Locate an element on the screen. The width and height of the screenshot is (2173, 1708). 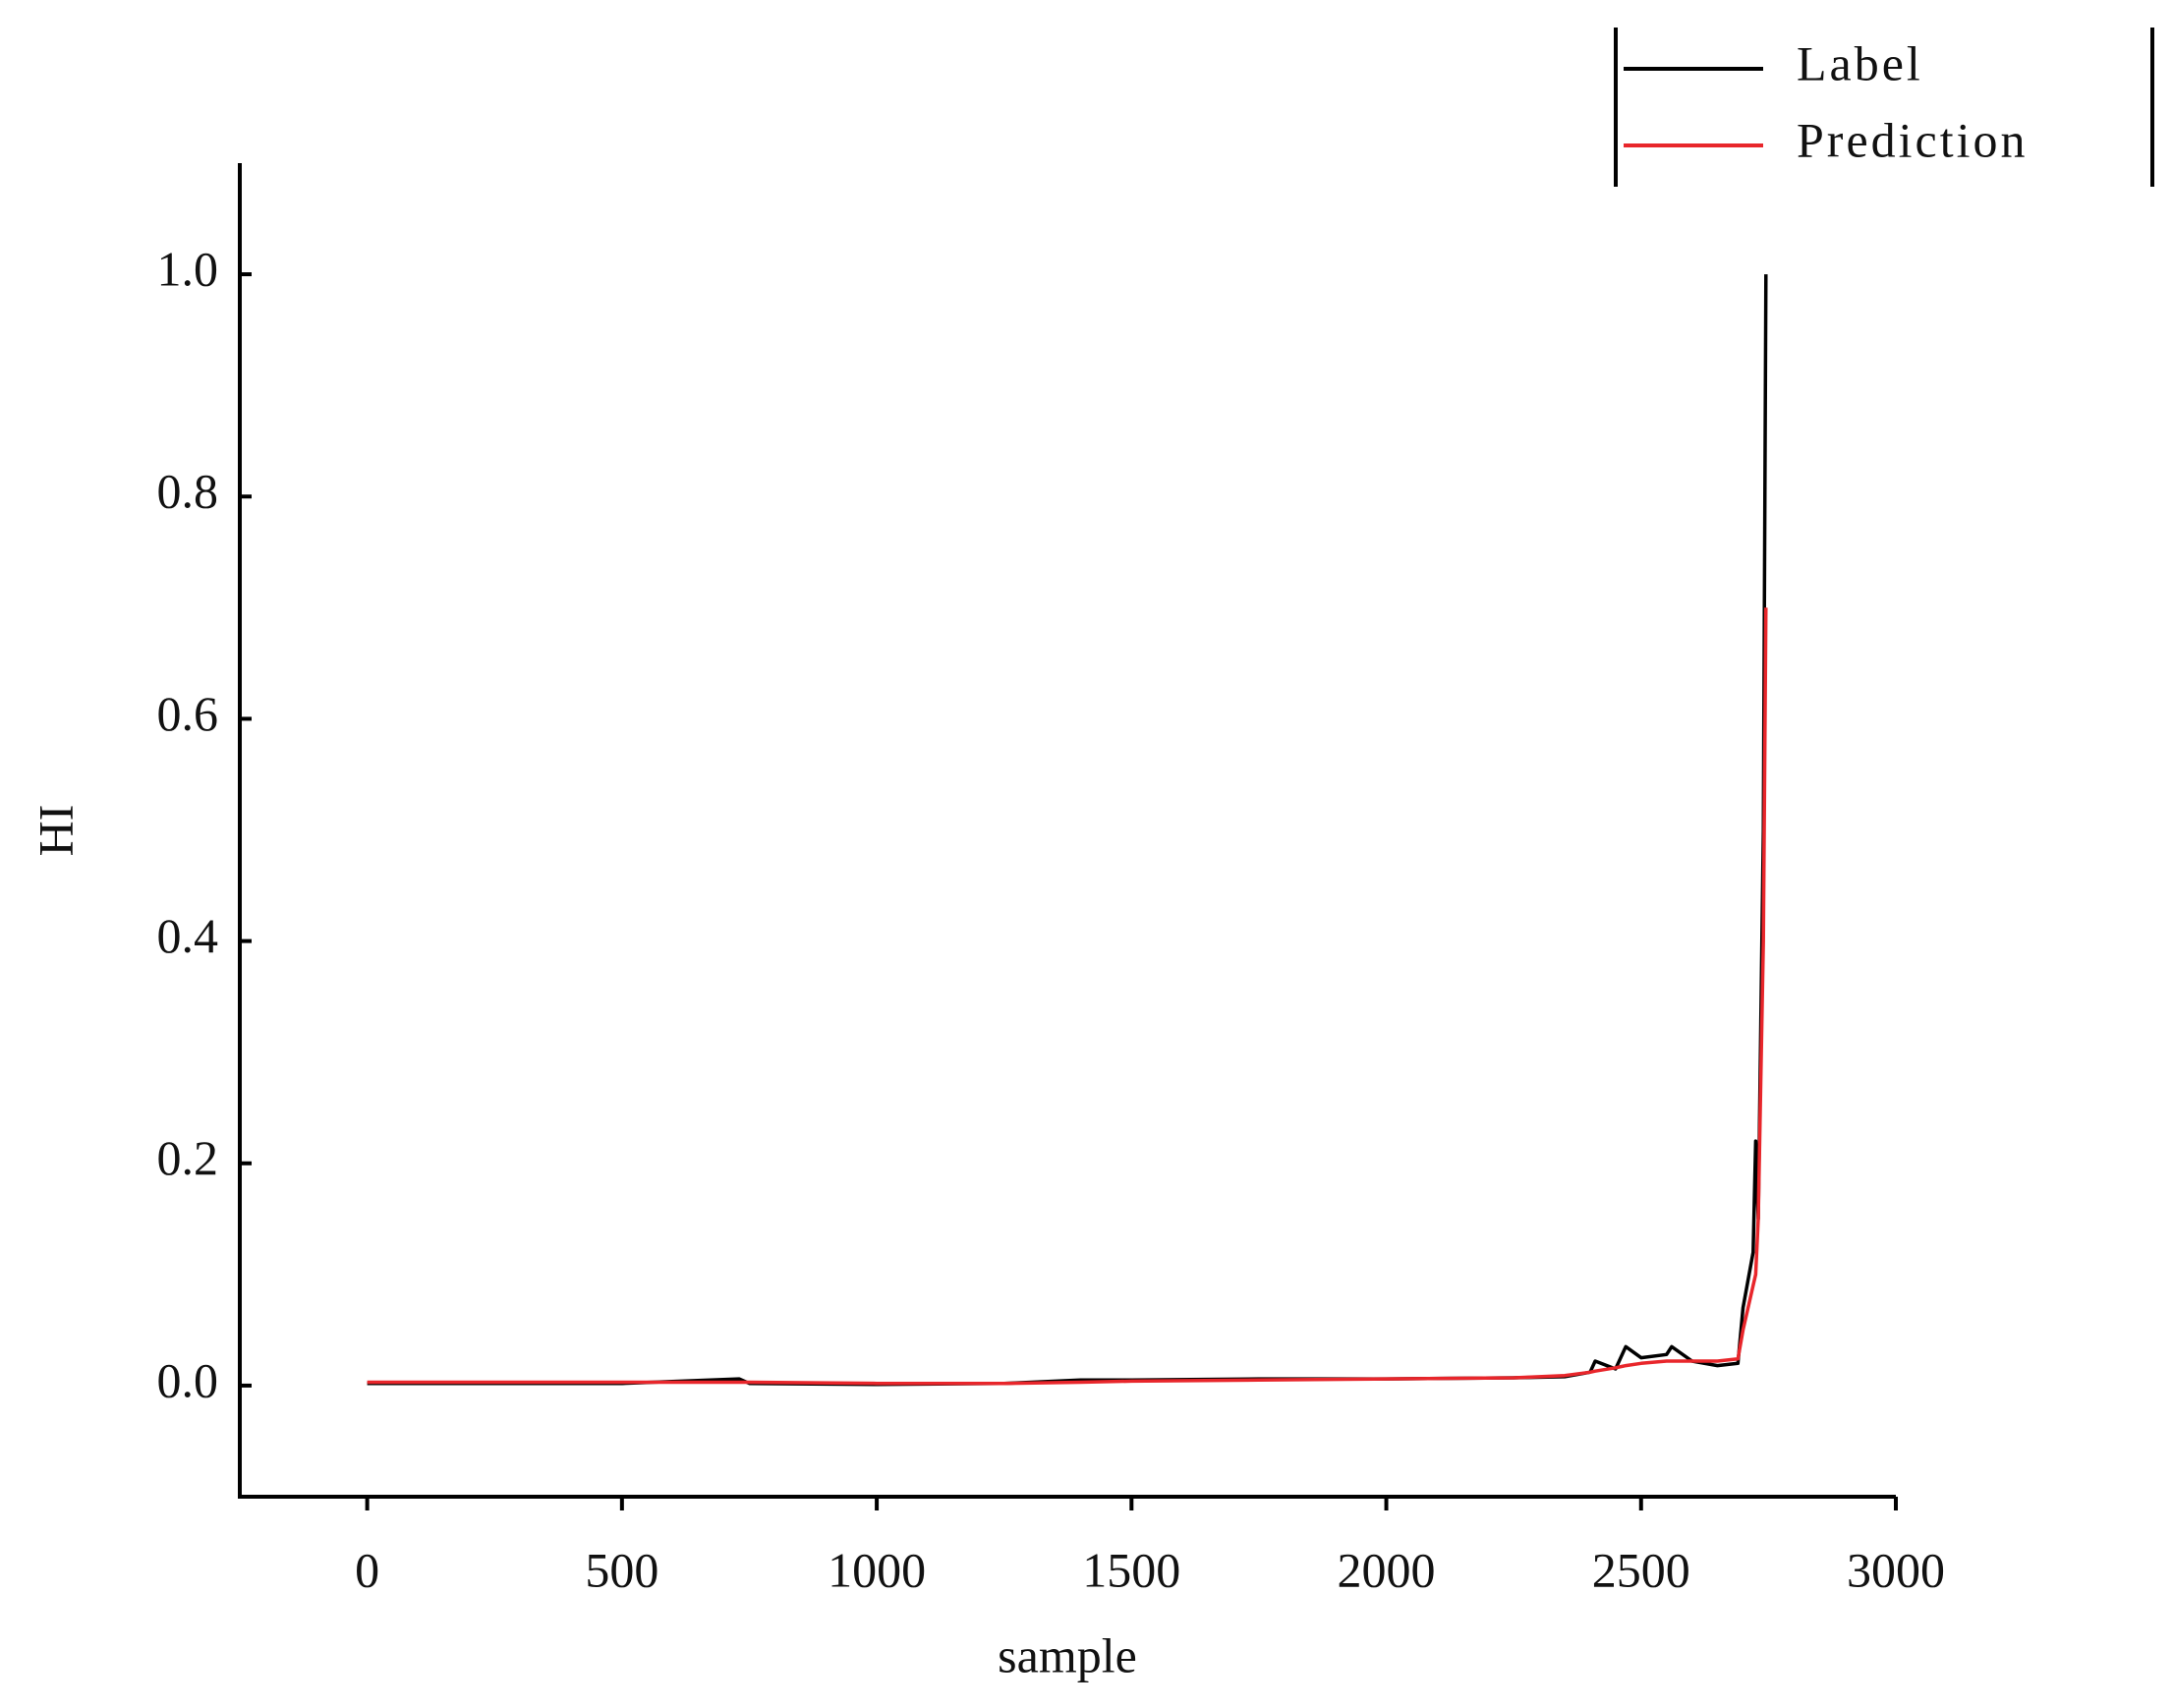
y-tick-label: 0.8 is located at coordinates (188, 491).